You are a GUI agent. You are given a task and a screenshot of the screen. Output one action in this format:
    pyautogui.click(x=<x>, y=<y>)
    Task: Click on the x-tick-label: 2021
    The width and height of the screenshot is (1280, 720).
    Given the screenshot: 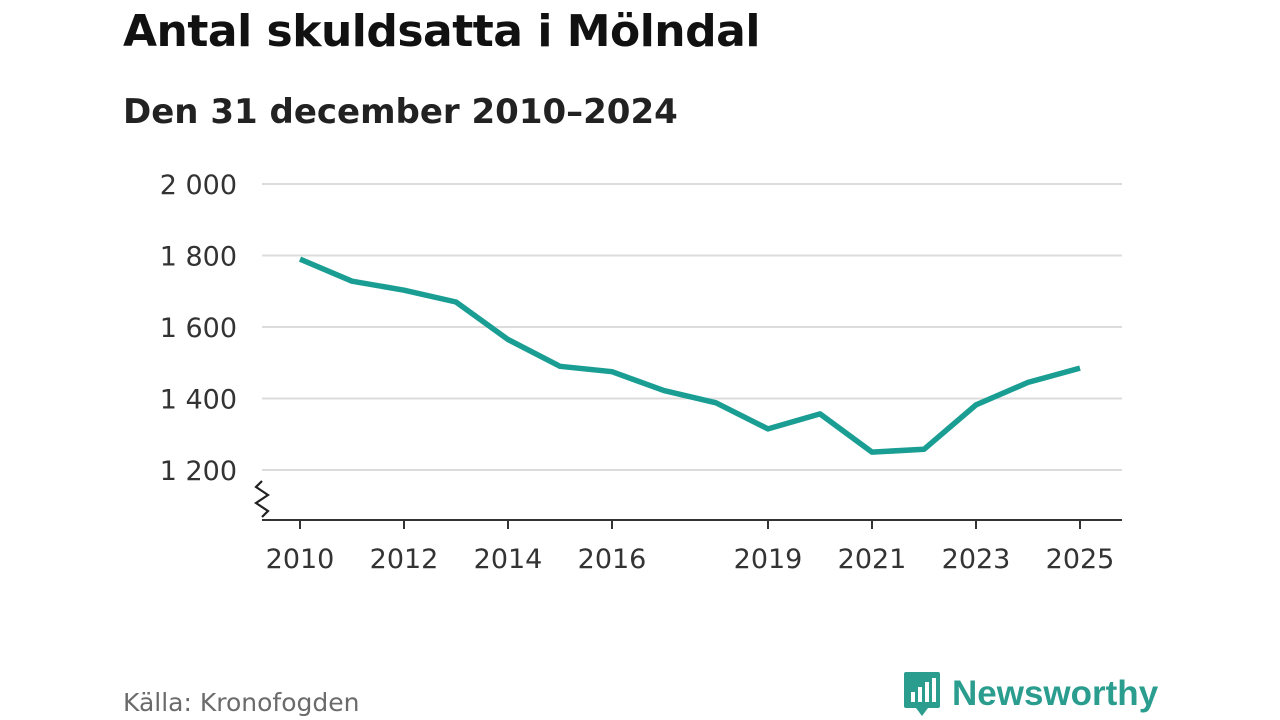 What is the action you would take?
    pyautogui.click(x=872, y=559)
    